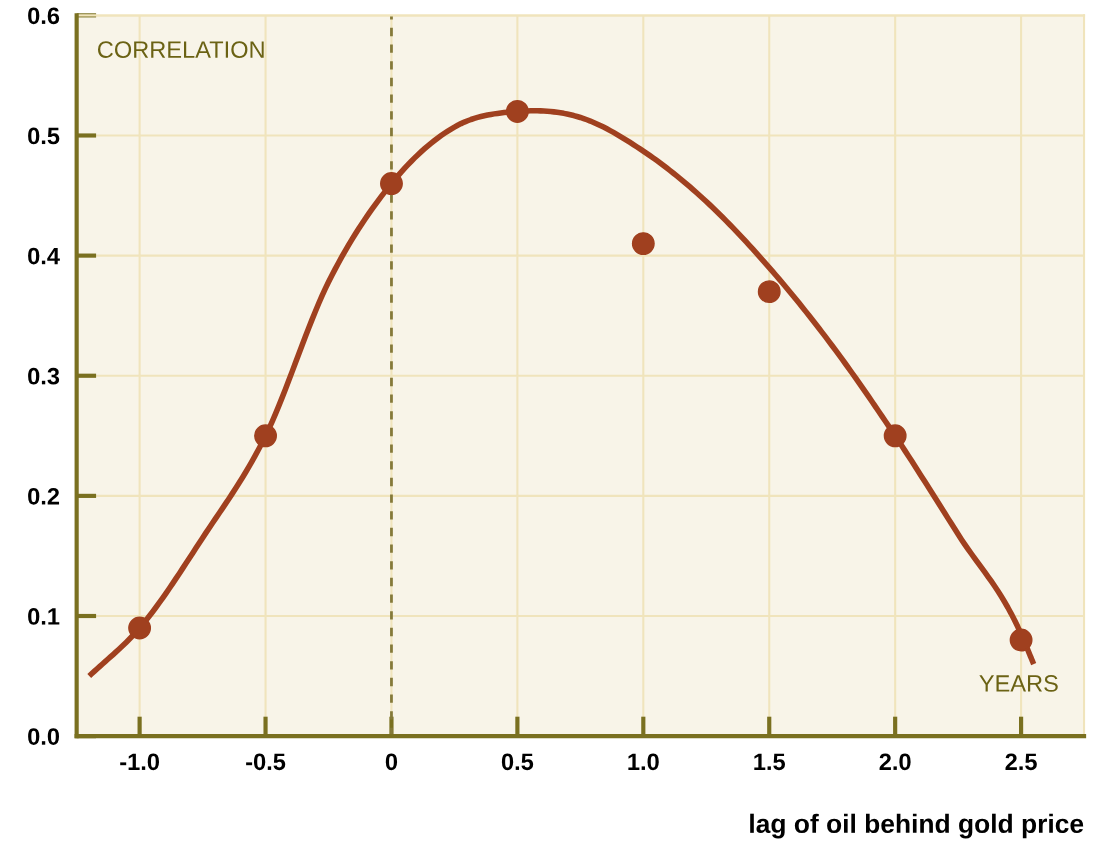  What do you see at coordinates (1018, 683) in the screenshot?
I see `annotation: YEARS` at bounding box center [1018, 683].